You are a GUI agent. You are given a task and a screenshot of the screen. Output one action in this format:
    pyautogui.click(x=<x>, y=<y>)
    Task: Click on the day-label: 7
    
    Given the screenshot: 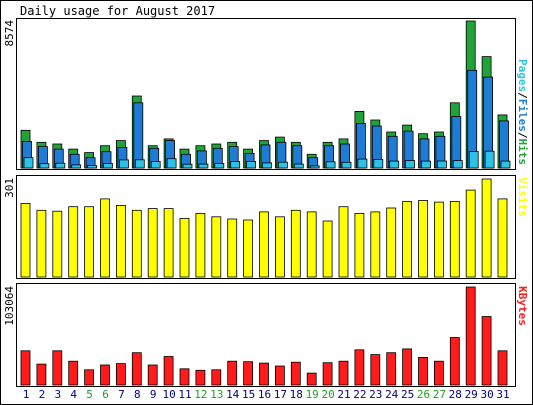 What is the action you would take?
    pyautogui.click(x=121, y=394)
    